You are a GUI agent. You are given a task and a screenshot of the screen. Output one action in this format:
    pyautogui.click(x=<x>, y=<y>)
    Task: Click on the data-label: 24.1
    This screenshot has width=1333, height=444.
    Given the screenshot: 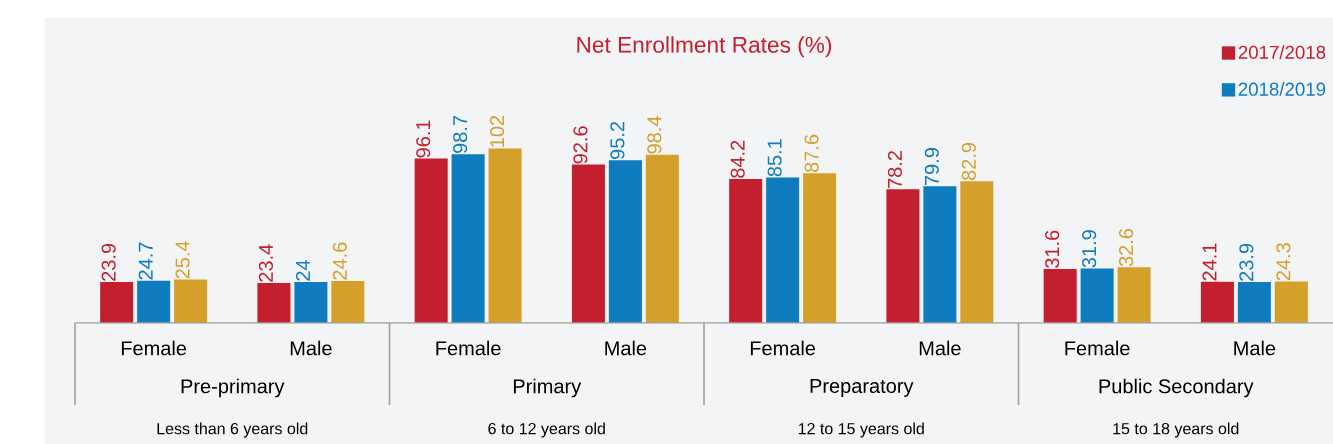 What is the action you would take?
    pyautogui.click(x=1209, y=262)
    